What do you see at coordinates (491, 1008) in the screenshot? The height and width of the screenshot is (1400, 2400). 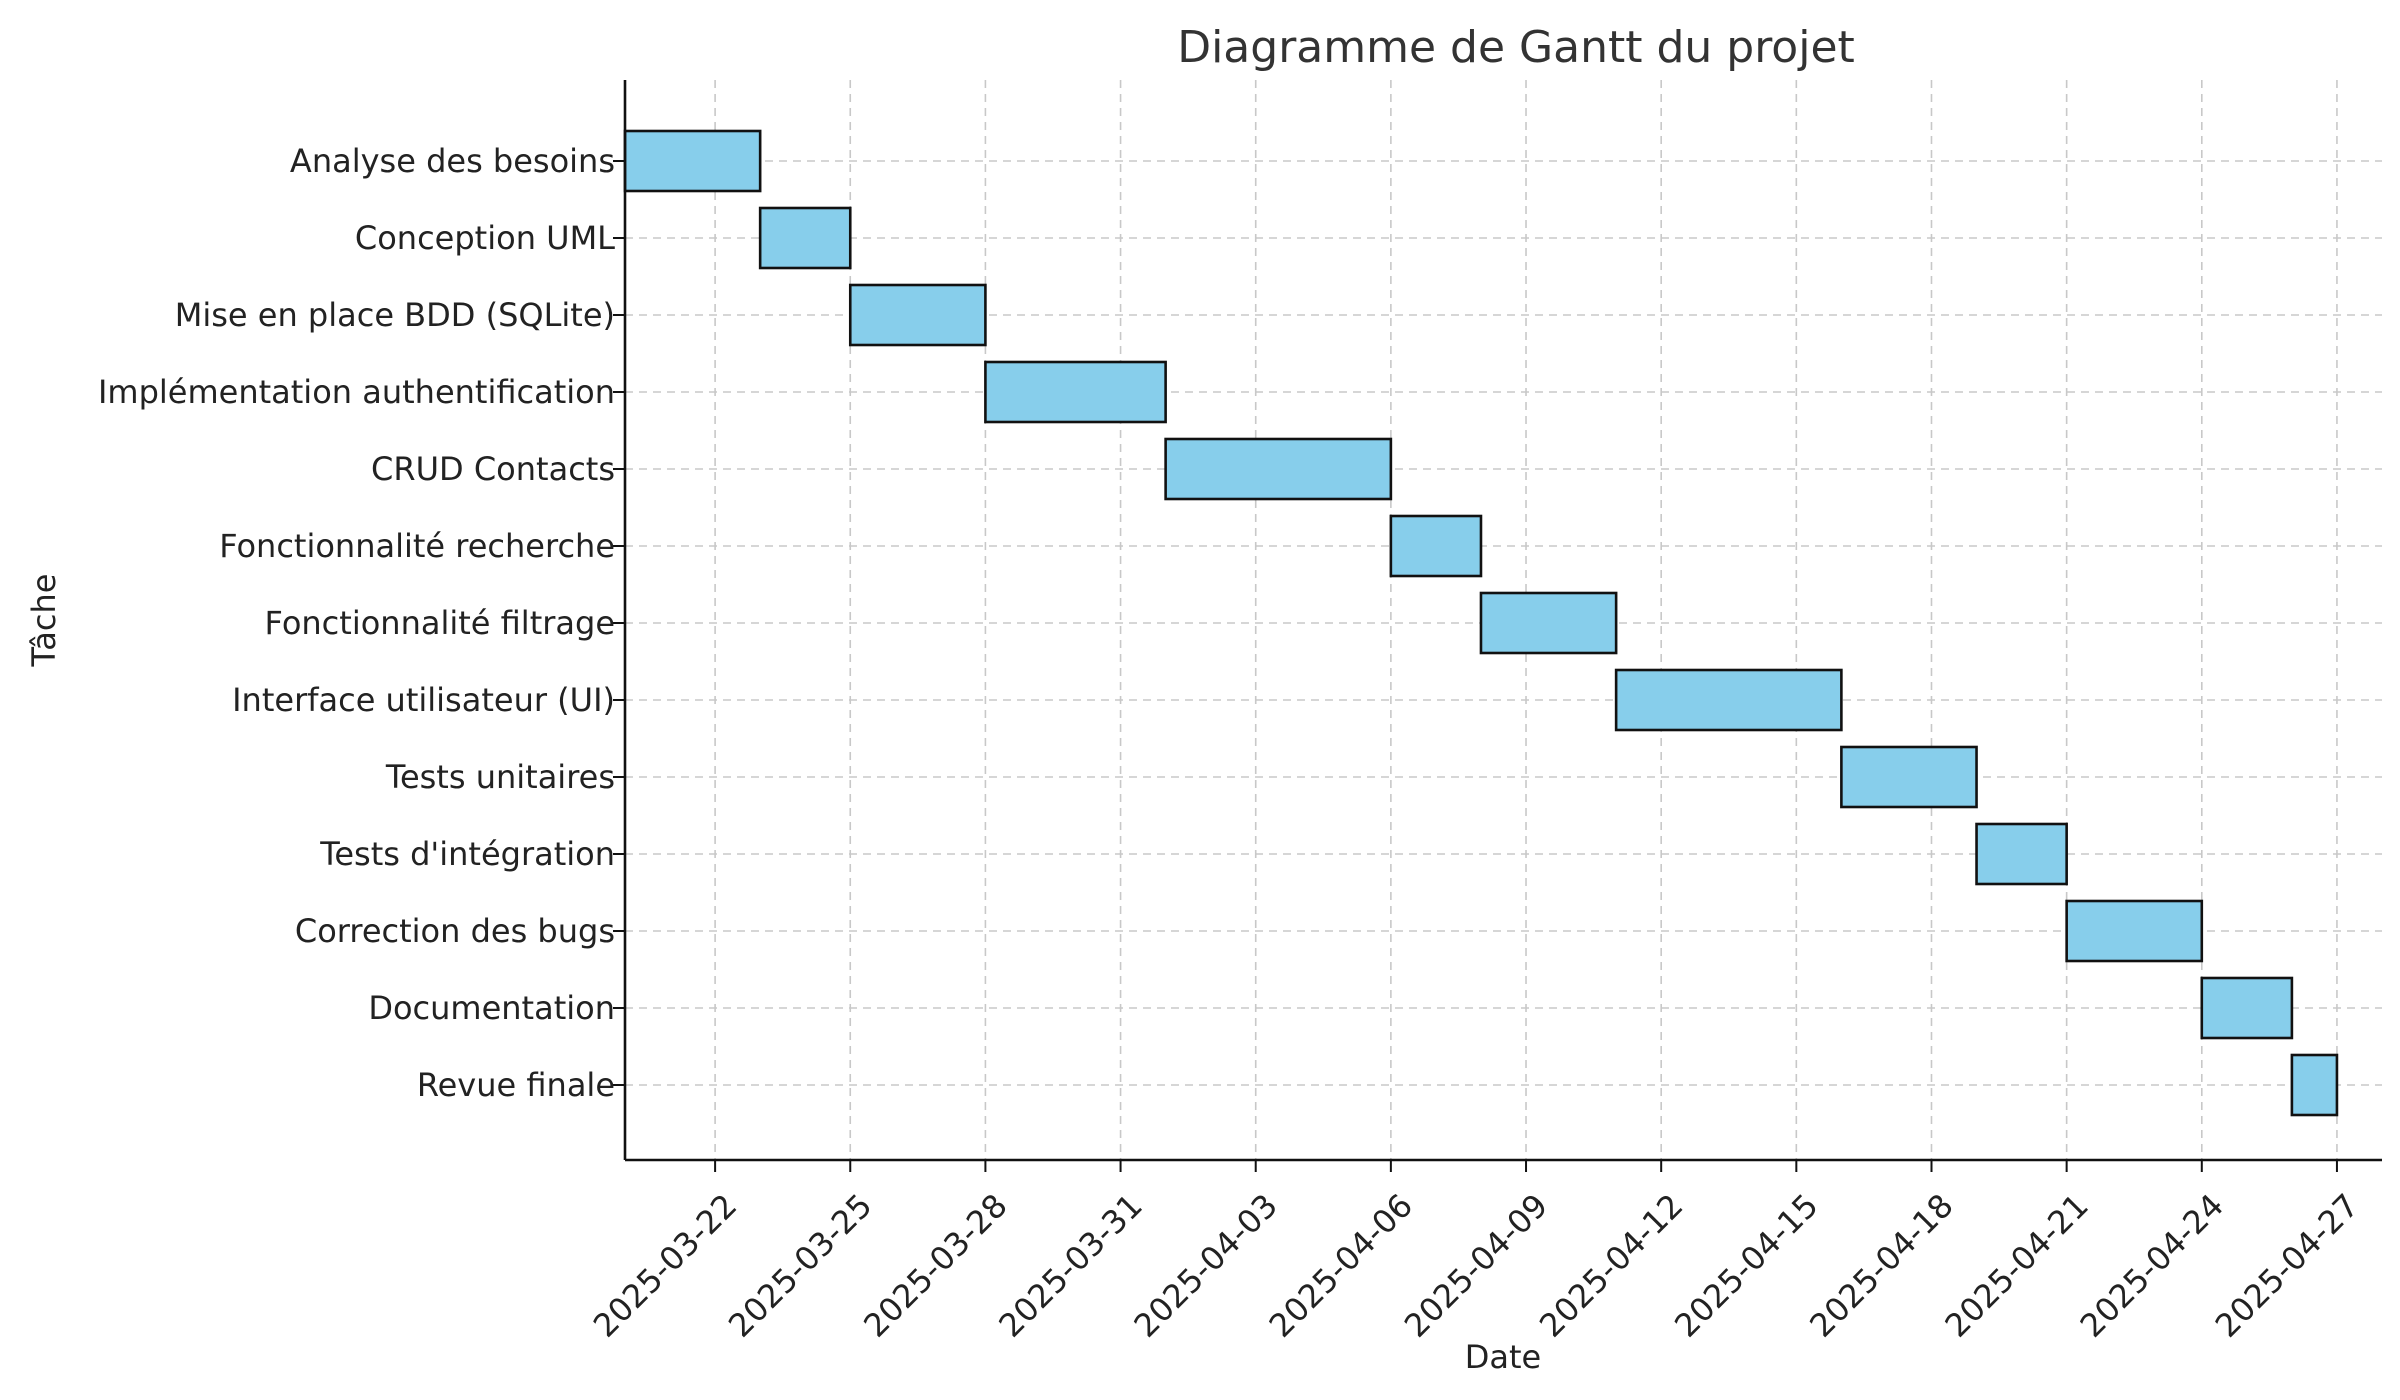 I see `y-tick-label: Documentation` at bounding box center [491, 1008].